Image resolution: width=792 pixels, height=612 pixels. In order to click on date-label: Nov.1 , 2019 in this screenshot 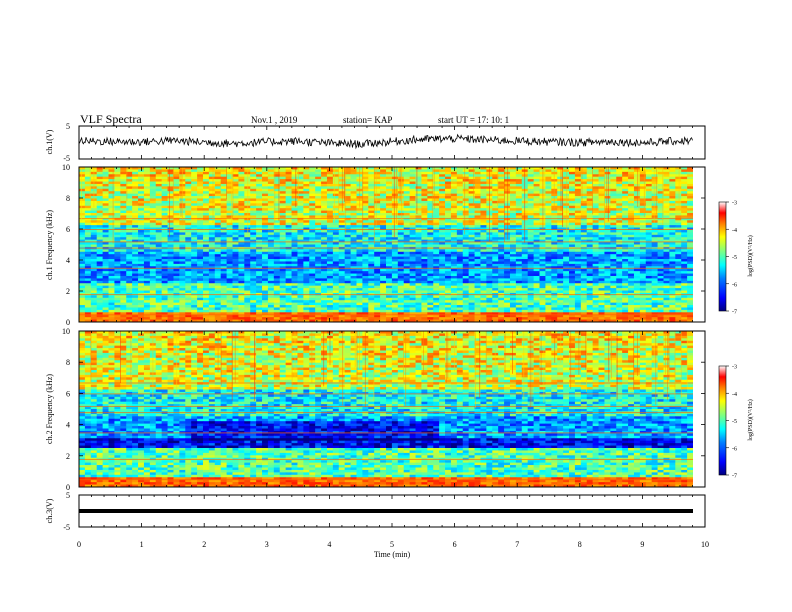, I will do `click(274, 120)`.